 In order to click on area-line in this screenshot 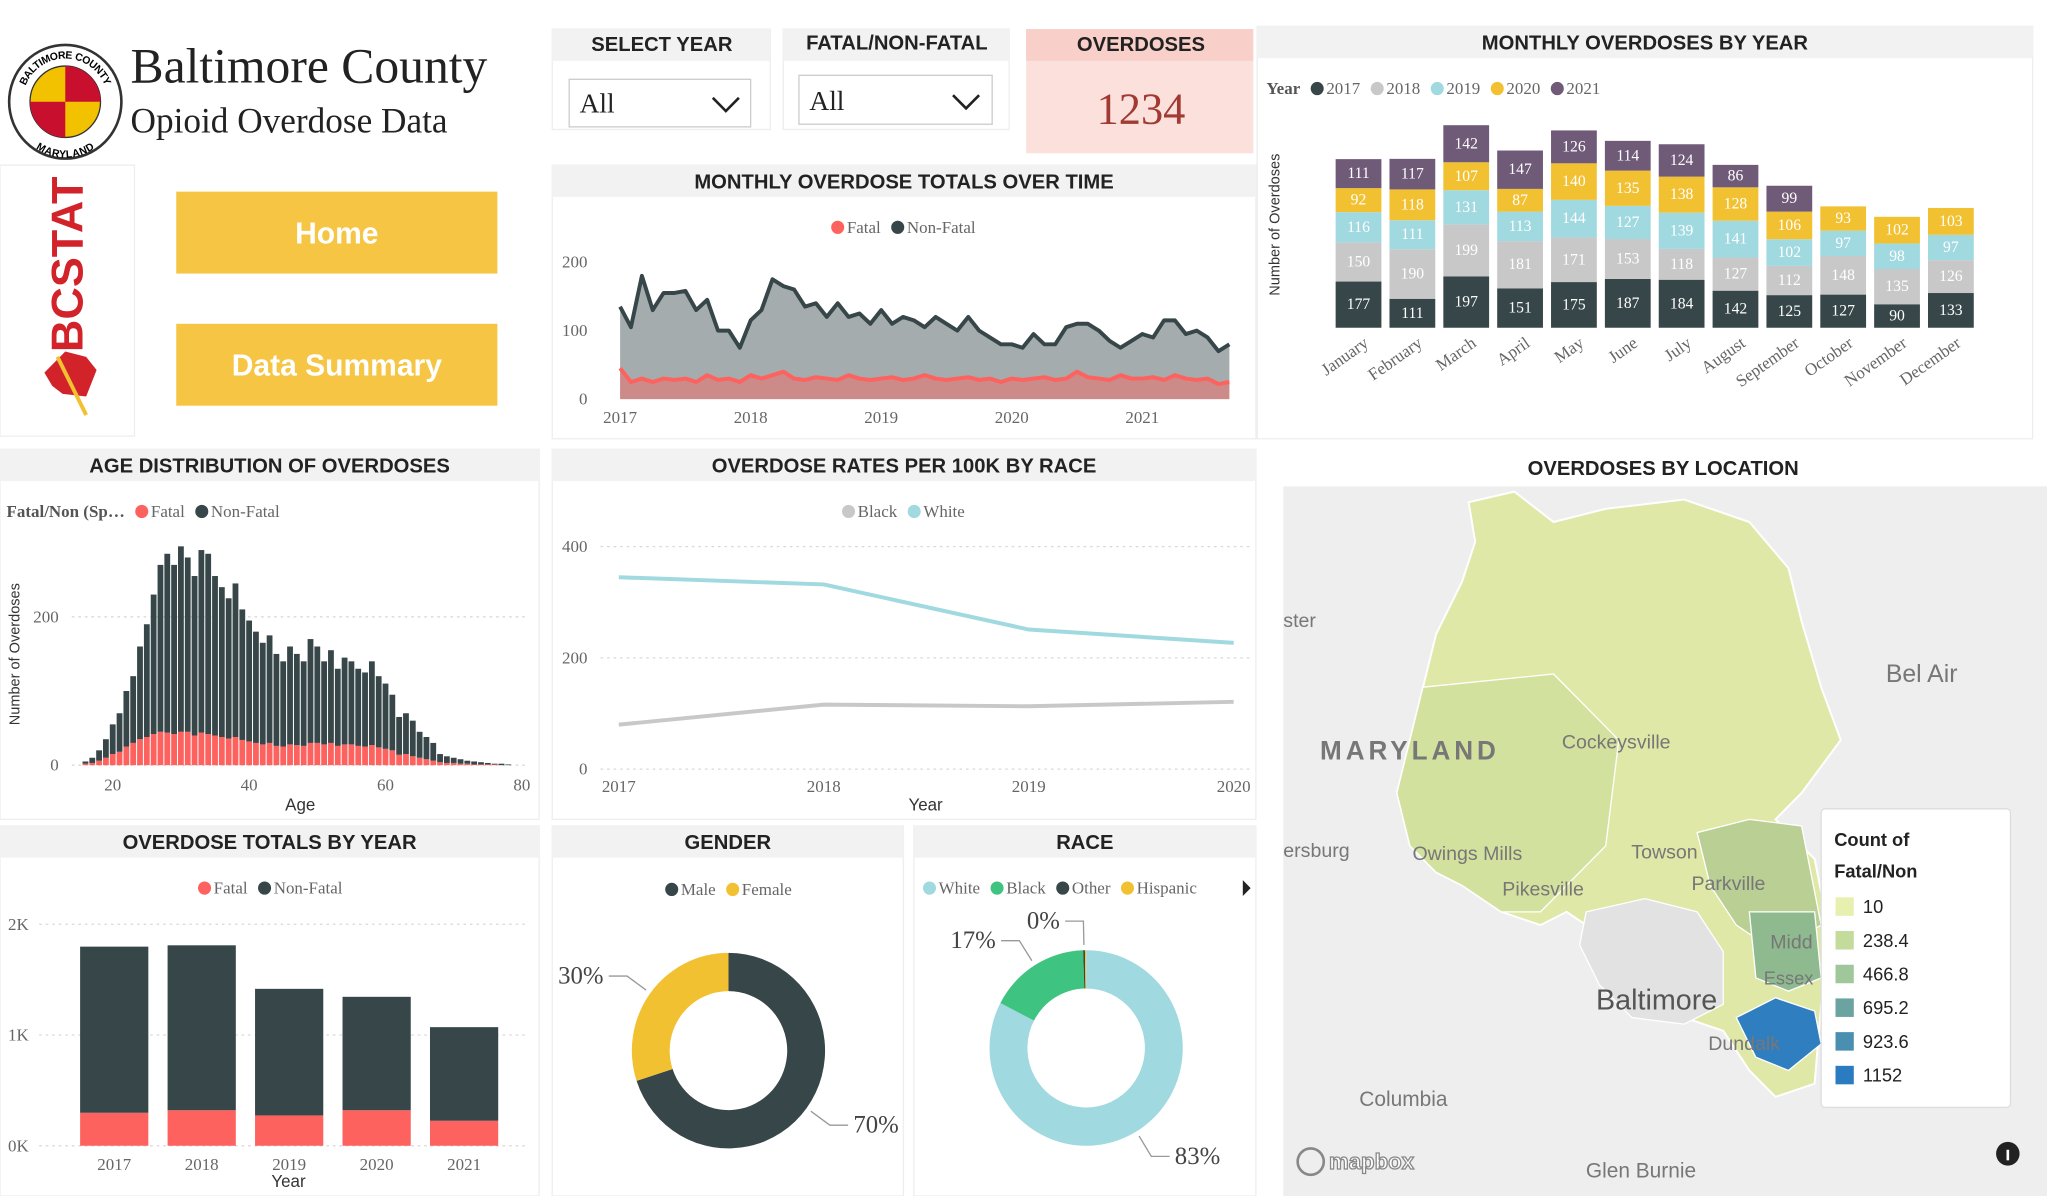, I will do `click(924, 377)`.